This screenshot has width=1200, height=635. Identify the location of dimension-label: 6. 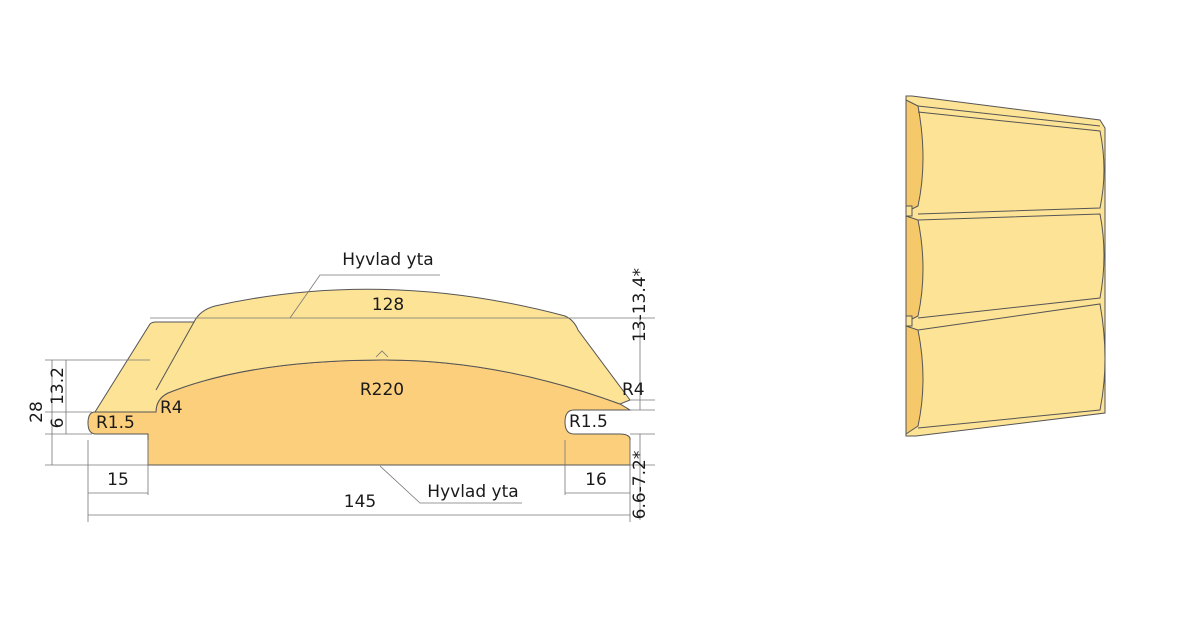
(58, 423).